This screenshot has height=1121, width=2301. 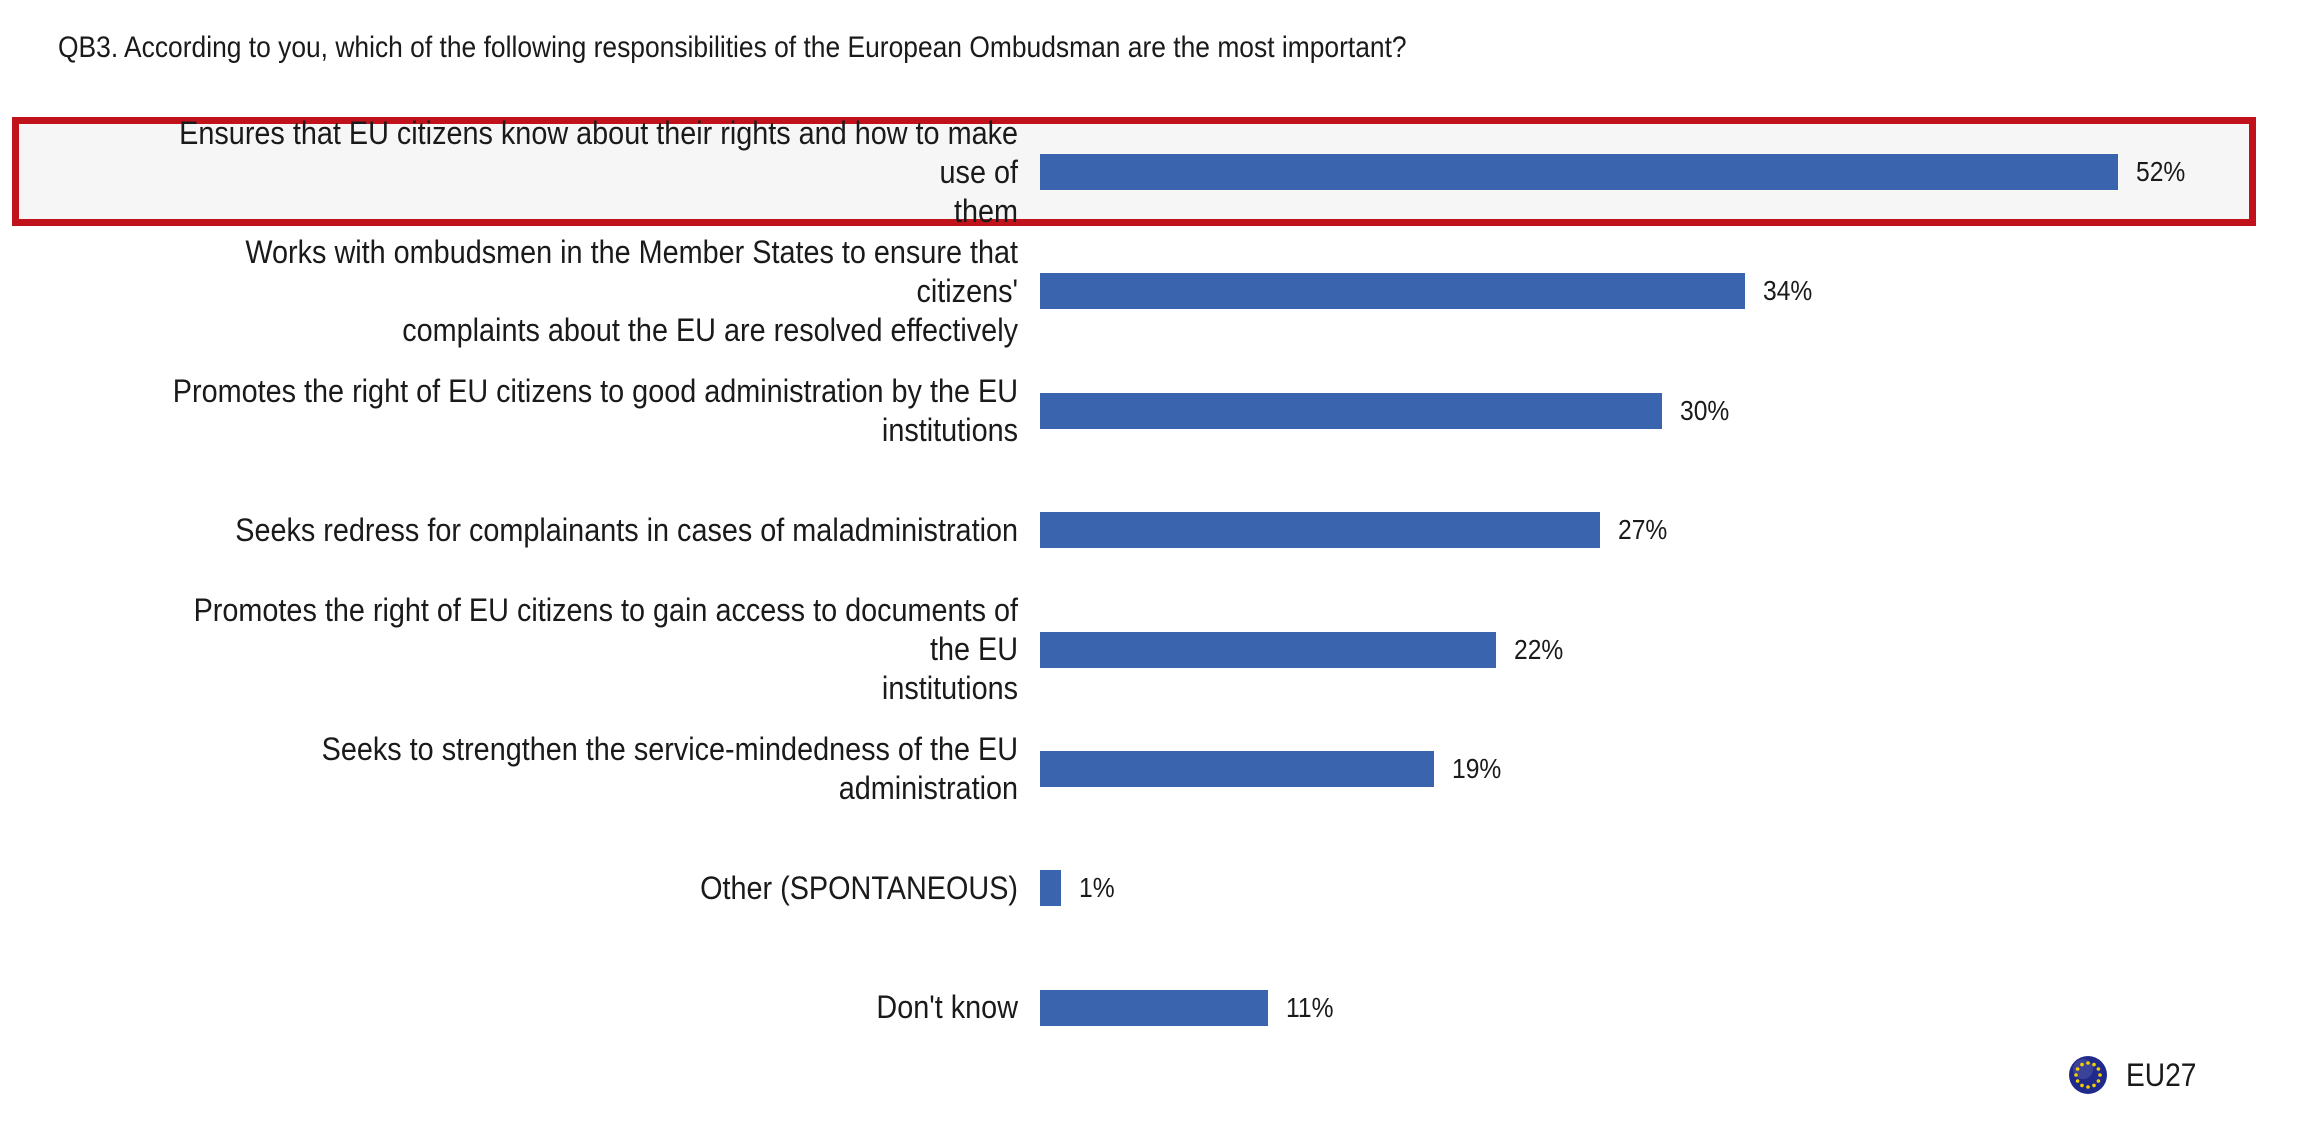 What do you see at coordinates (1539, 649) in the screenshot?
I see `value-label: 22%` at bounding box center [1539, 649].